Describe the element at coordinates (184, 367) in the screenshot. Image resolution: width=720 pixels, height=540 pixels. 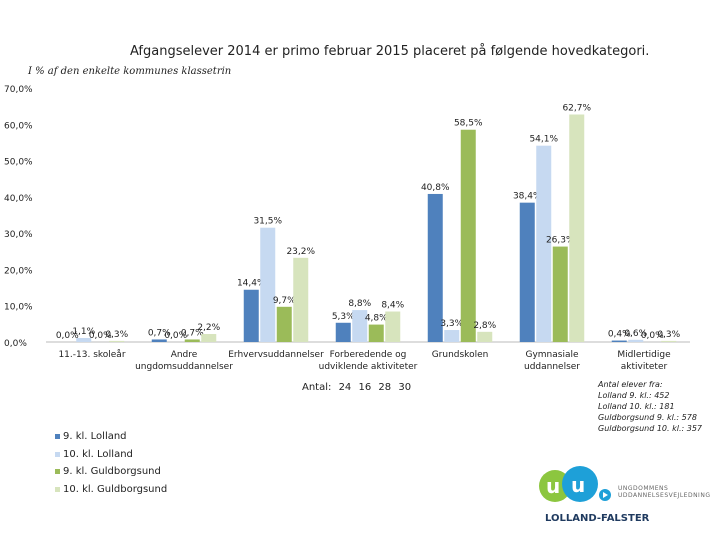
I see `x-tick-label: ungdomsuddannelser` at that location.